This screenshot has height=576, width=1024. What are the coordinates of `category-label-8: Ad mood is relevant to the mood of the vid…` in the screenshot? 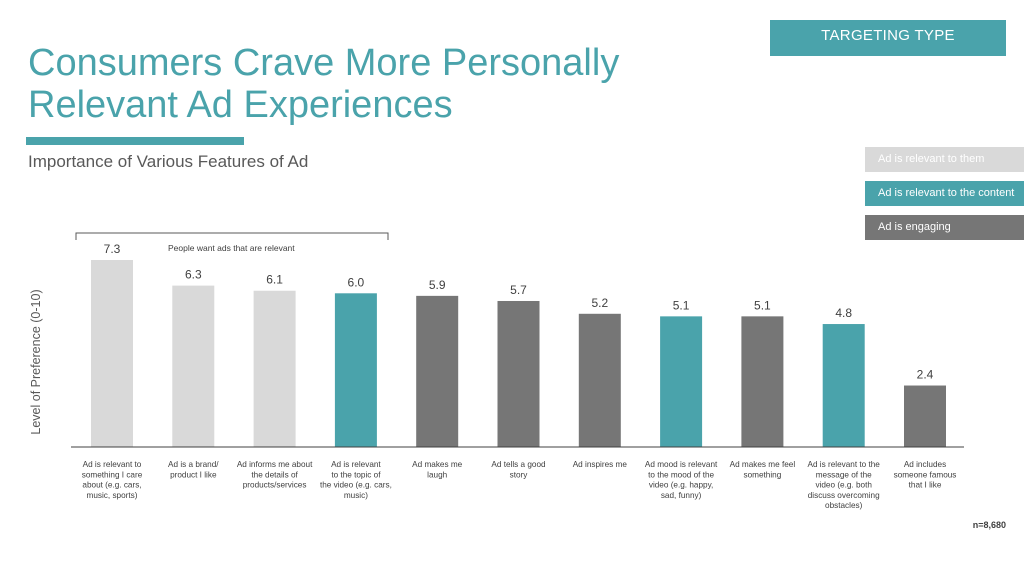 It's located at (681, 480).